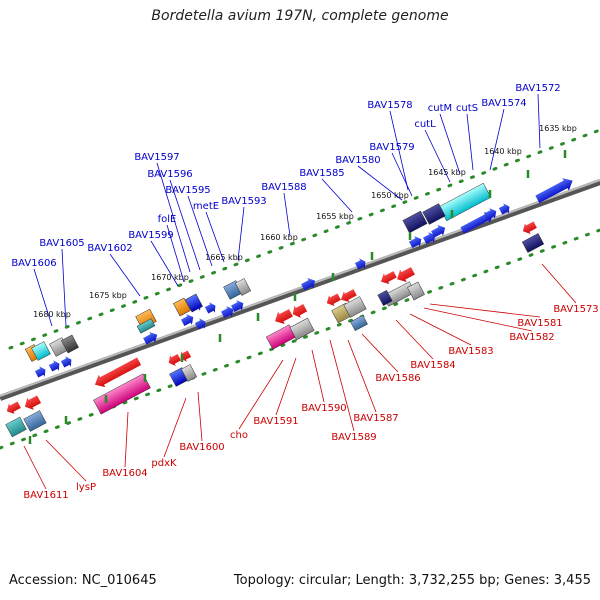 This screenshot has height=600, width=600. I want to click on forward-gene-label: BAV1574, so click(503, 103).